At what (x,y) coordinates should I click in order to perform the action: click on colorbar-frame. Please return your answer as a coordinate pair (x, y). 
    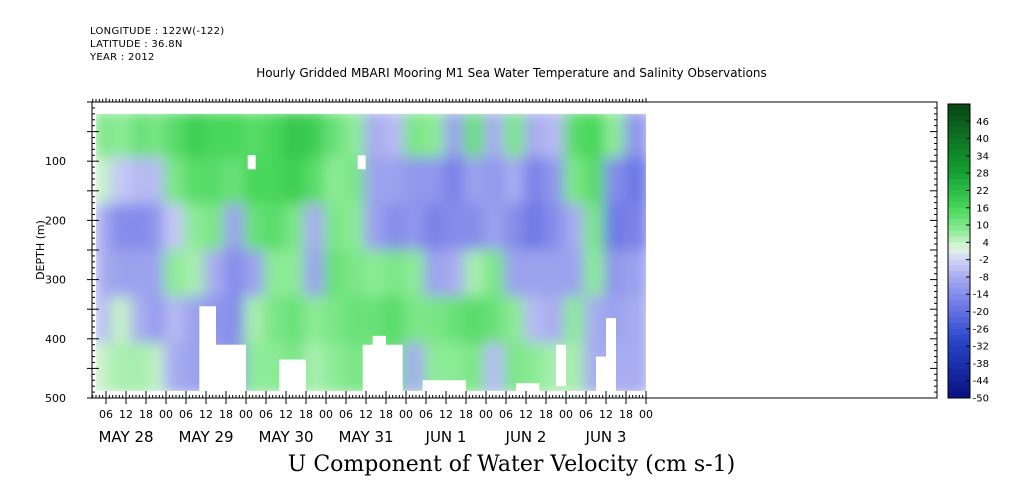
    Looking at the image, I should click on (959, 251).